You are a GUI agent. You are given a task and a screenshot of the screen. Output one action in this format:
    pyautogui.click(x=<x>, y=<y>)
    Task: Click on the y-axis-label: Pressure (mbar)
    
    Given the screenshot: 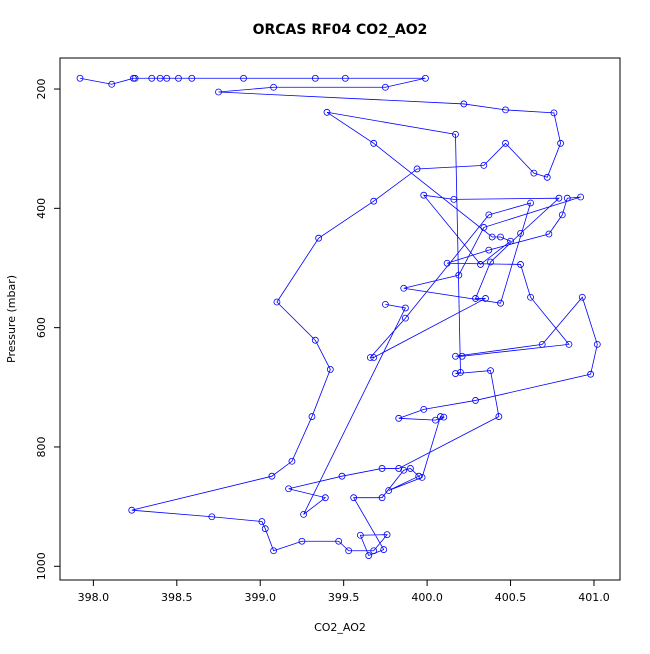 What is the action you would take?
    pyautogui.click(x=11, y=319)
    